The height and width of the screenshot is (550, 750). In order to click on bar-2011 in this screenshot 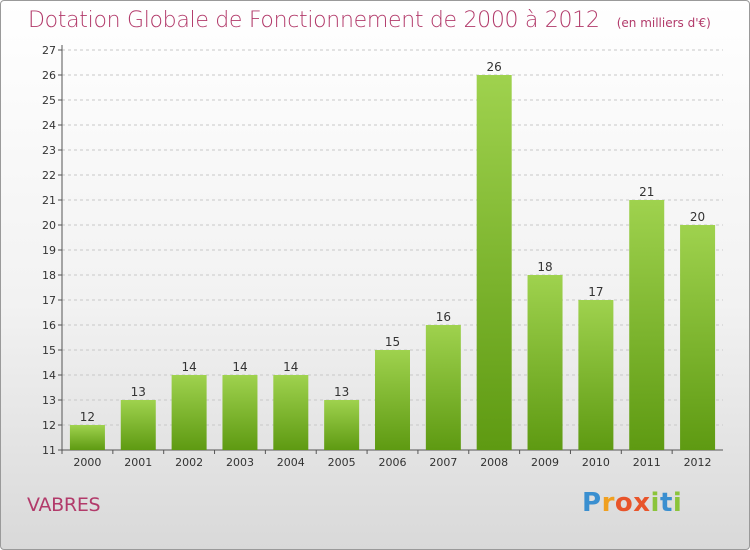, I will do `click(647, 325)`.